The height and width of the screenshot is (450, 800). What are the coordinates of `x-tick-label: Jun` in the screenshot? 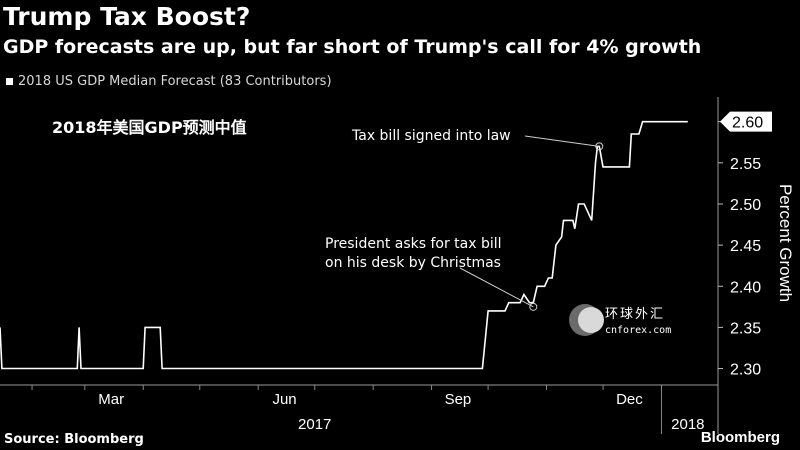 It's located at (284, 399).